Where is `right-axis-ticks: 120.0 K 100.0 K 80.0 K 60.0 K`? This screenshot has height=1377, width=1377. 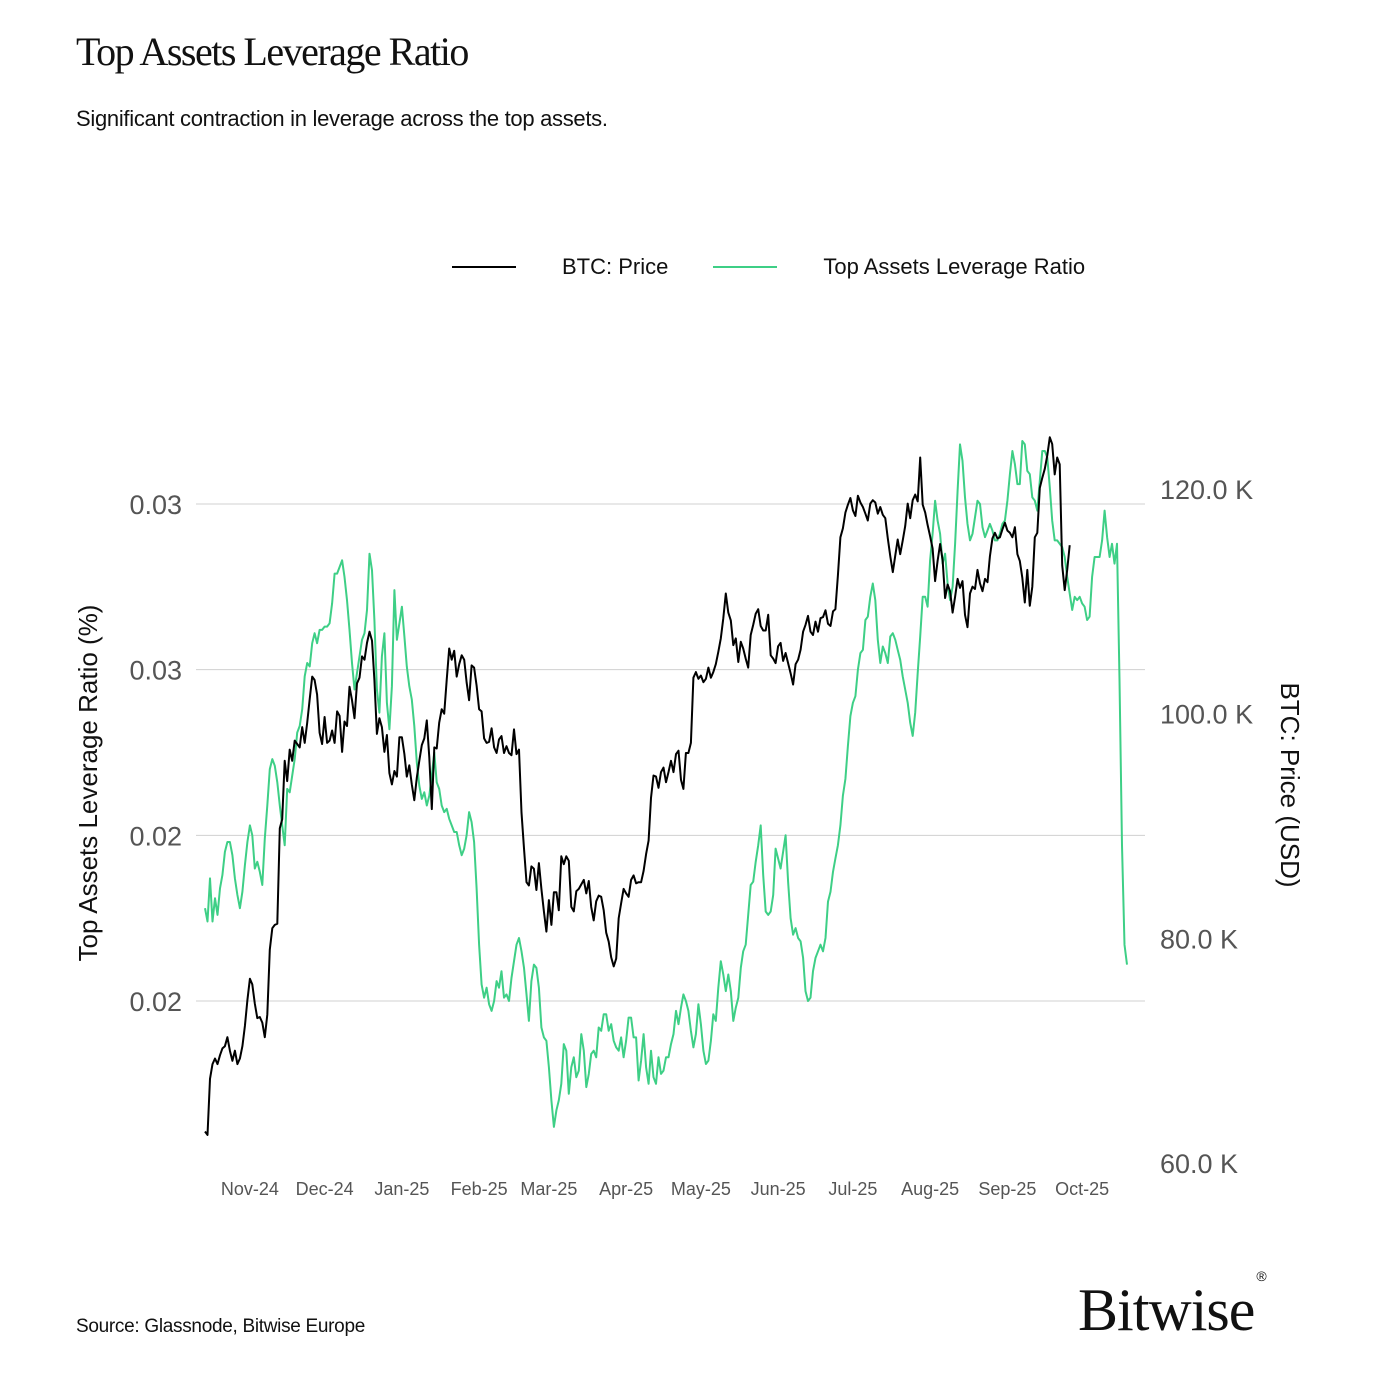
right-axis-ticks: 120.0 K 100.0 K 80.0 K 60.0 K is located at coordinates (1206, 827).